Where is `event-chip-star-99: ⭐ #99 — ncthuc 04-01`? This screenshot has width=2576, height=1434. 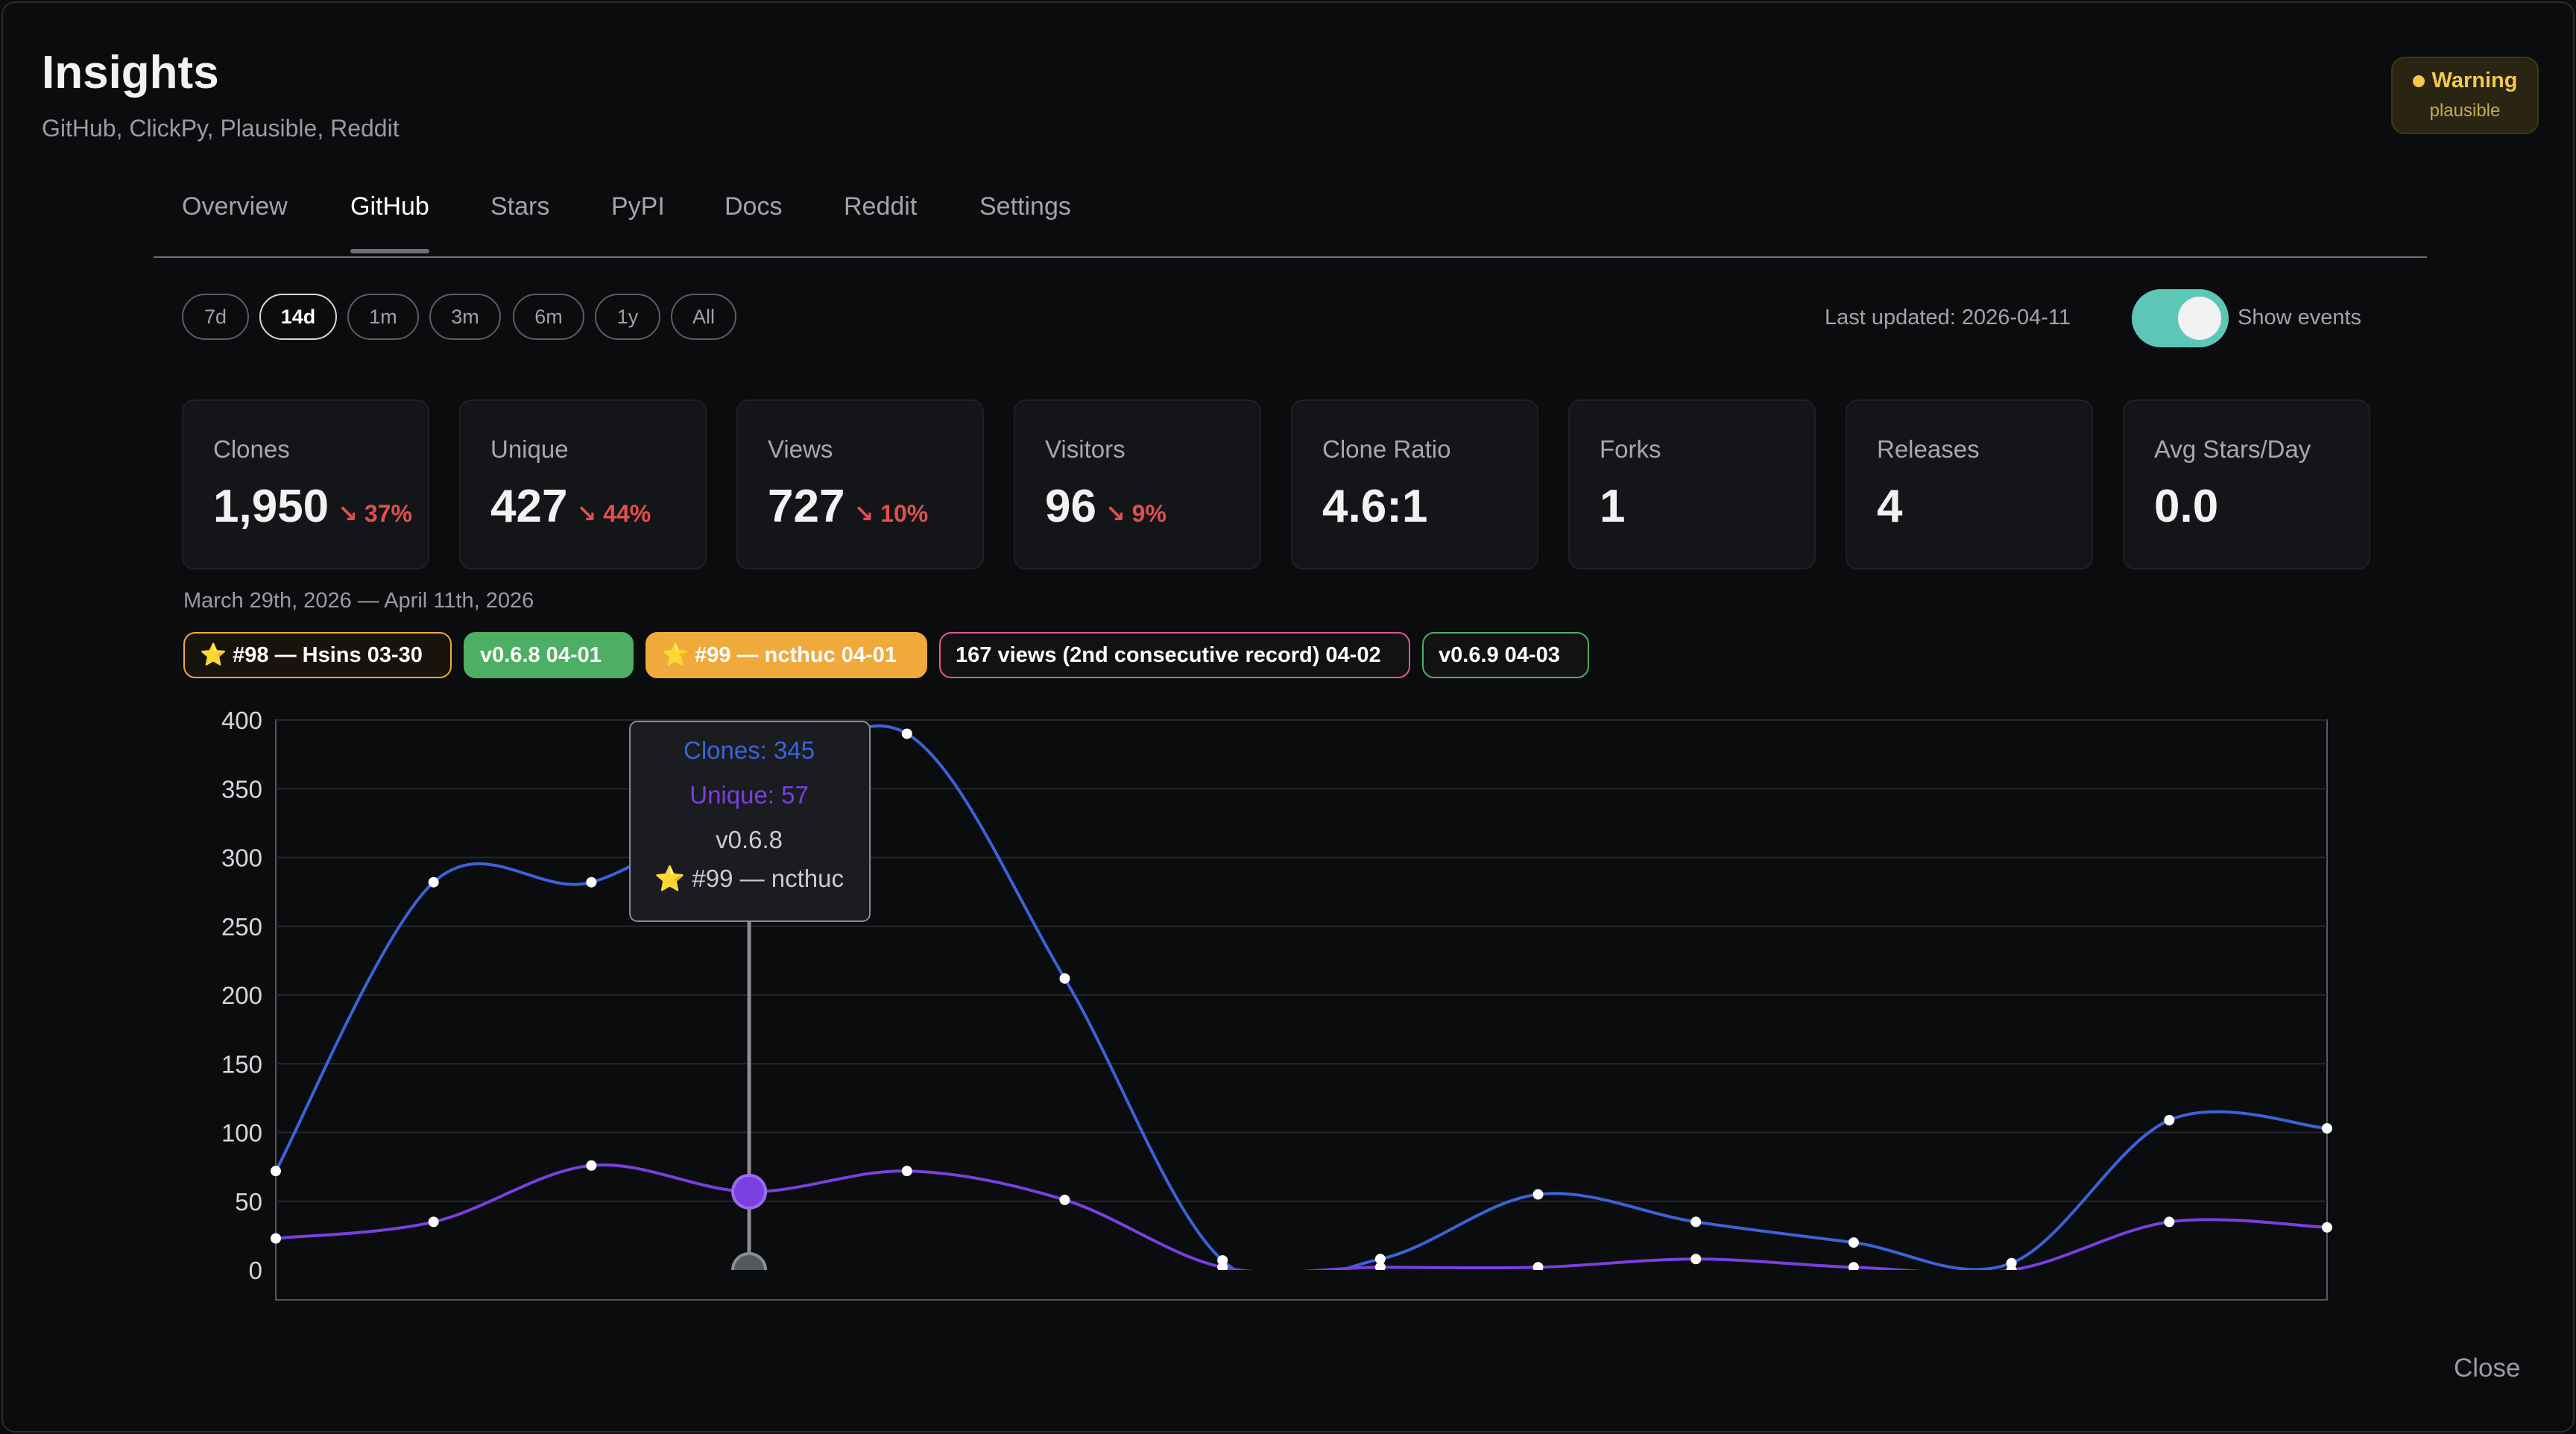 event-chip-star-99: ⭐ #99 — ncthuc 04-01 is located at coordinates (786, 655).